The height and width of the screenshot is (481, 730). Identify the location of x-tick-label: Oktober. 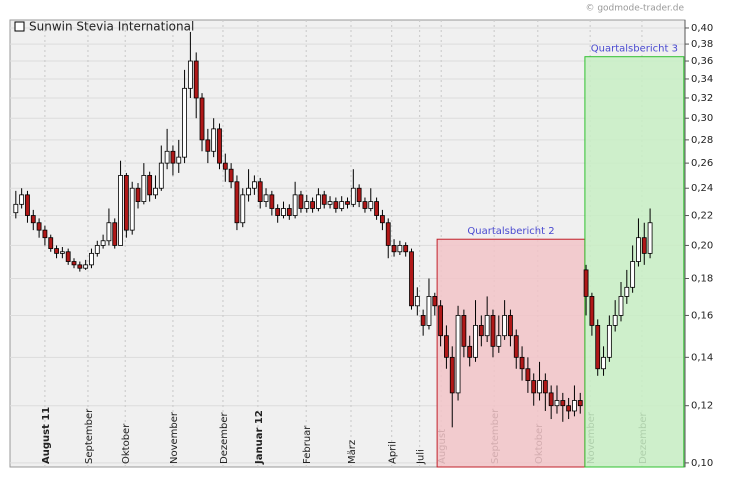
(126, 443).